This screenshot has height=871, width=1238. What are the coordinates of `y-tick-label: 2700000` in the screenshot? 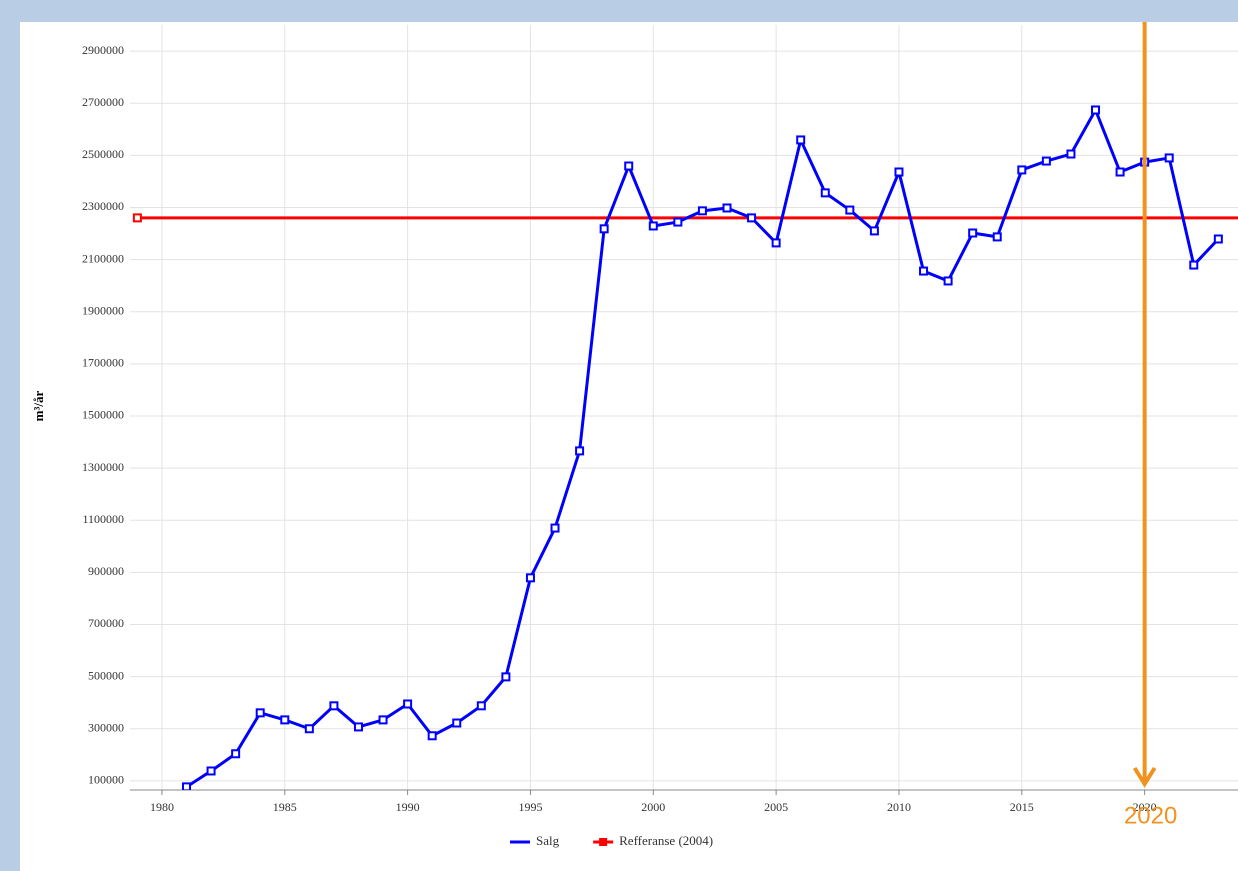 It's located at (103, 102).